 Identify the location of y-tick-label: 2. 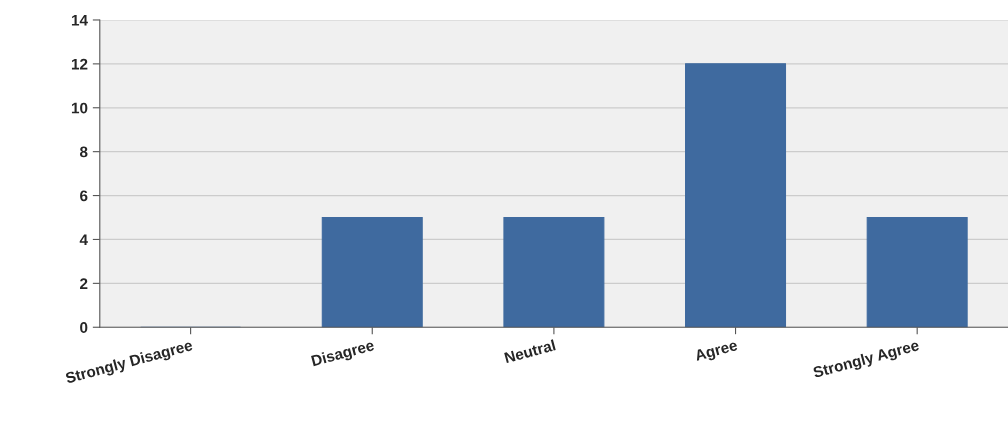
(84, 283).